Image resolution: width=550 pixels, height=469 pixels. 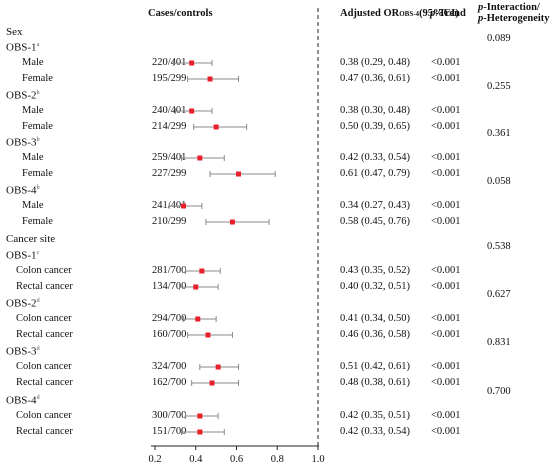 I want to click on odds-ratio-ci: 0.47 (0.36, 0.61), so click(x=375, y=78).